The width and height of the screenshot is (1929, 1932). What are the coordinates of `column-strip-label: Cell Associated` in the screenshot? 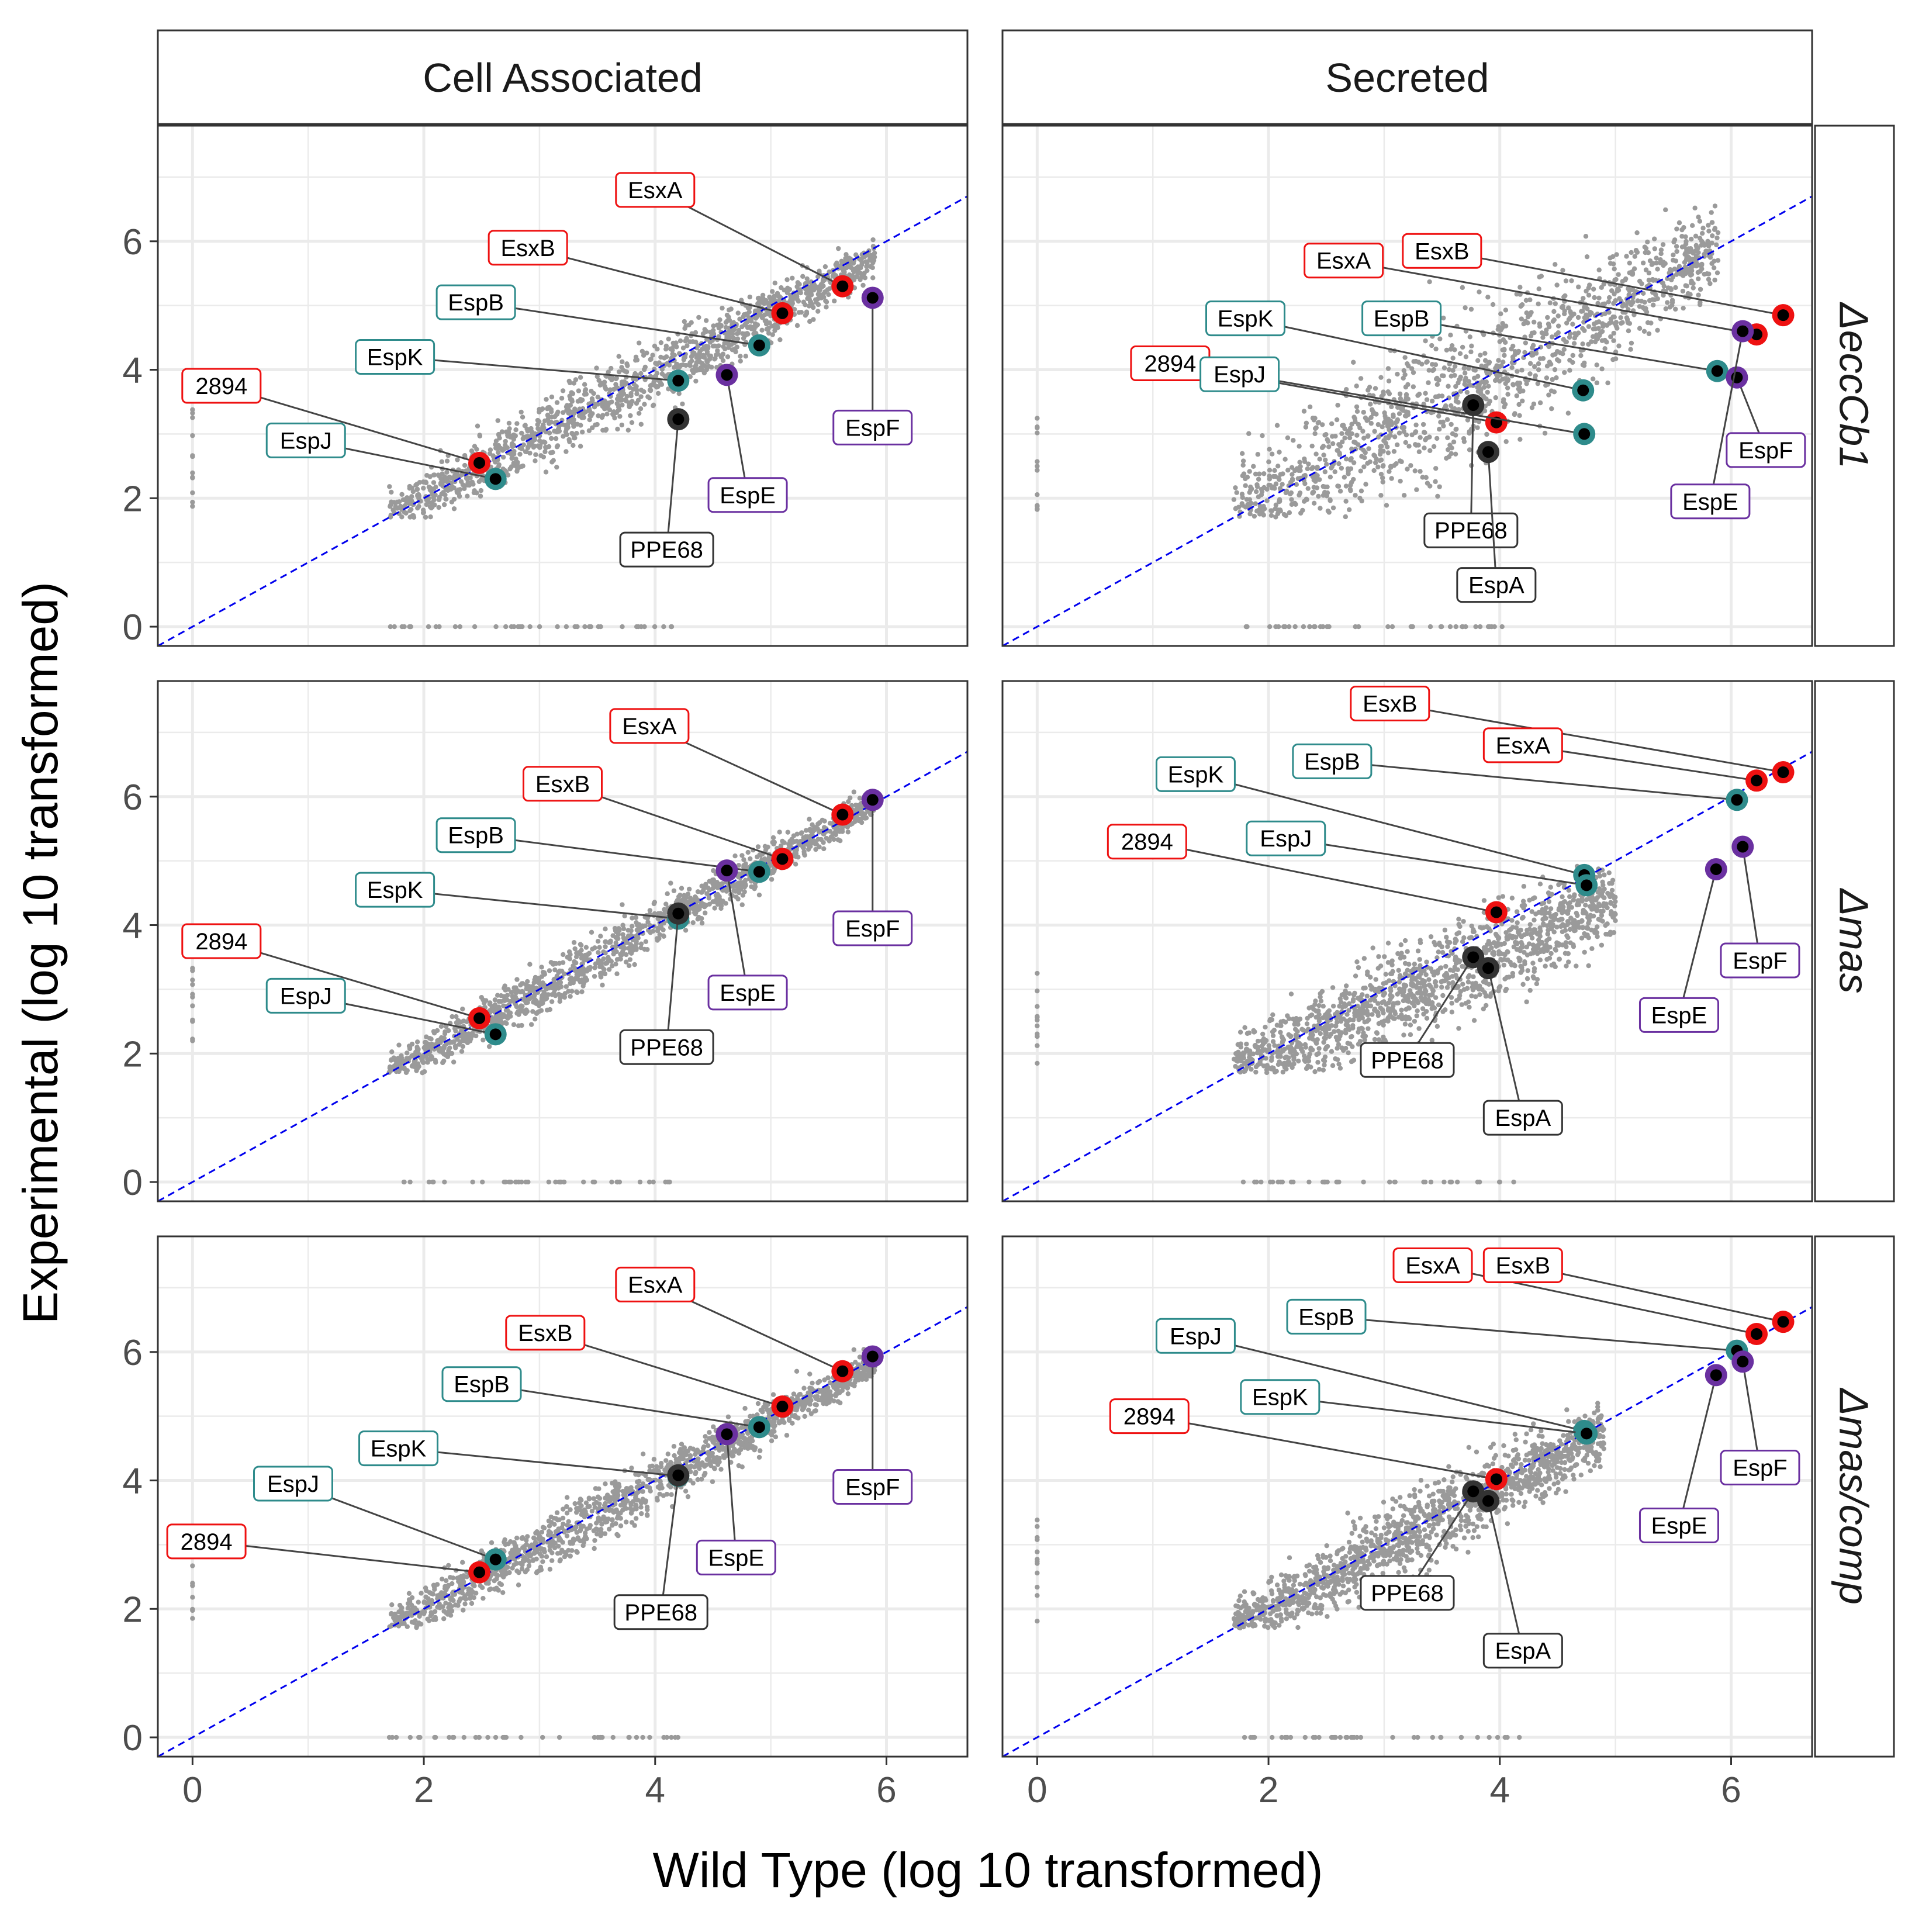 It's located at (563, 78).